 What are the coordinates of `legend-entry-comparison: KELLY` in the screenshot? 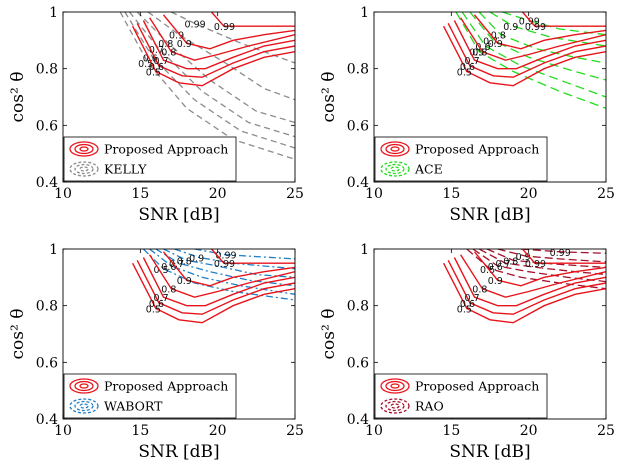 It's located at (125, 169).